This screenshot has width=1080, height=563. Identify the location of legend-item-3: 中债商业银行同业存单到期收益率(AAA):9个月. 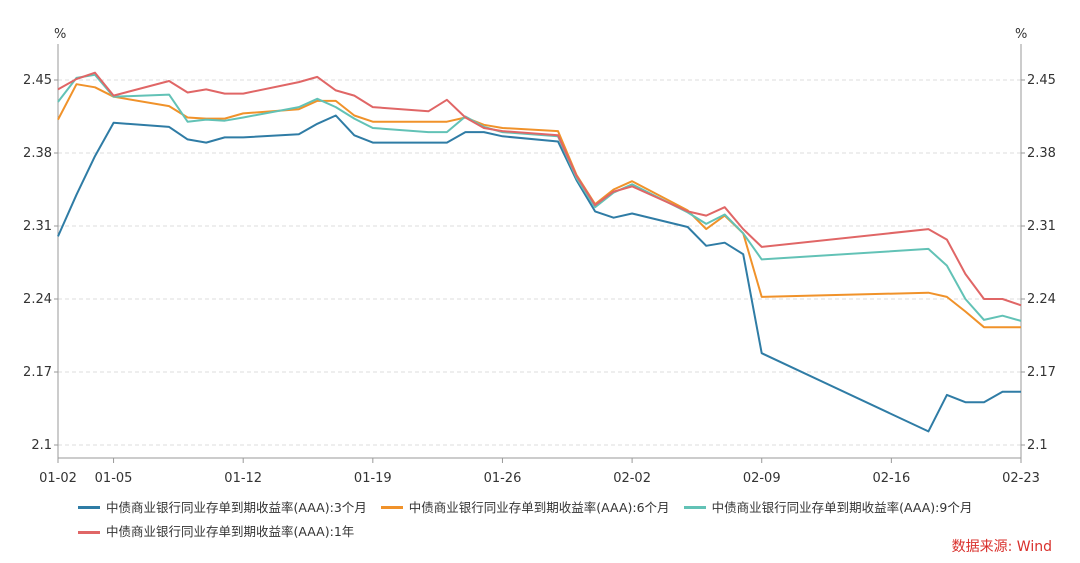
(828, 508).